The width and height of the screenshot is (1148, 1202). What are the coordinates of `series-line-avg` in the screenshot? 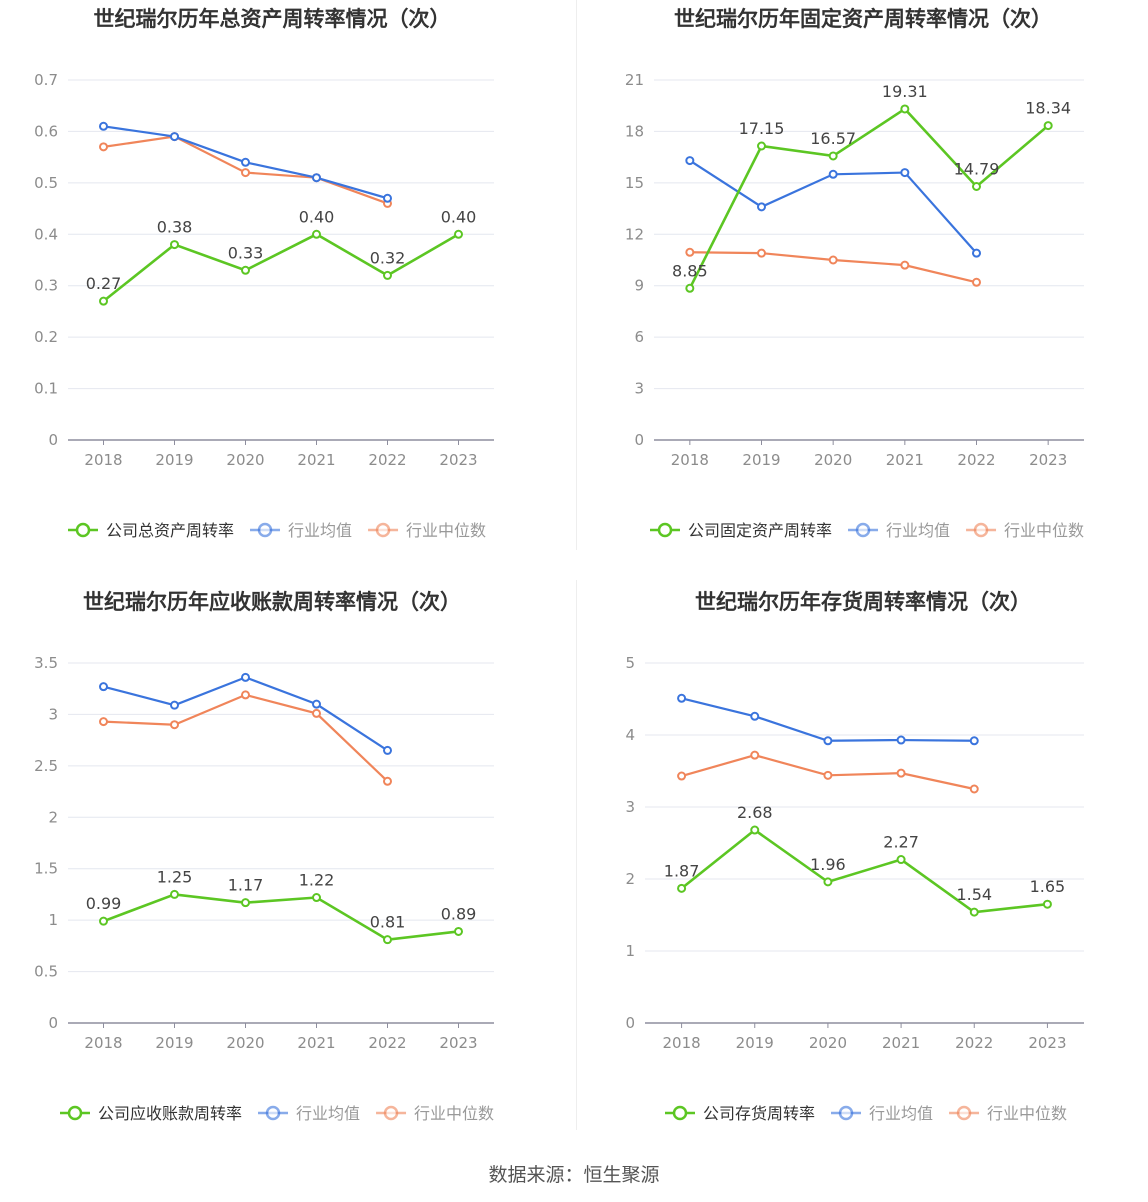 It's located at (828, 719).